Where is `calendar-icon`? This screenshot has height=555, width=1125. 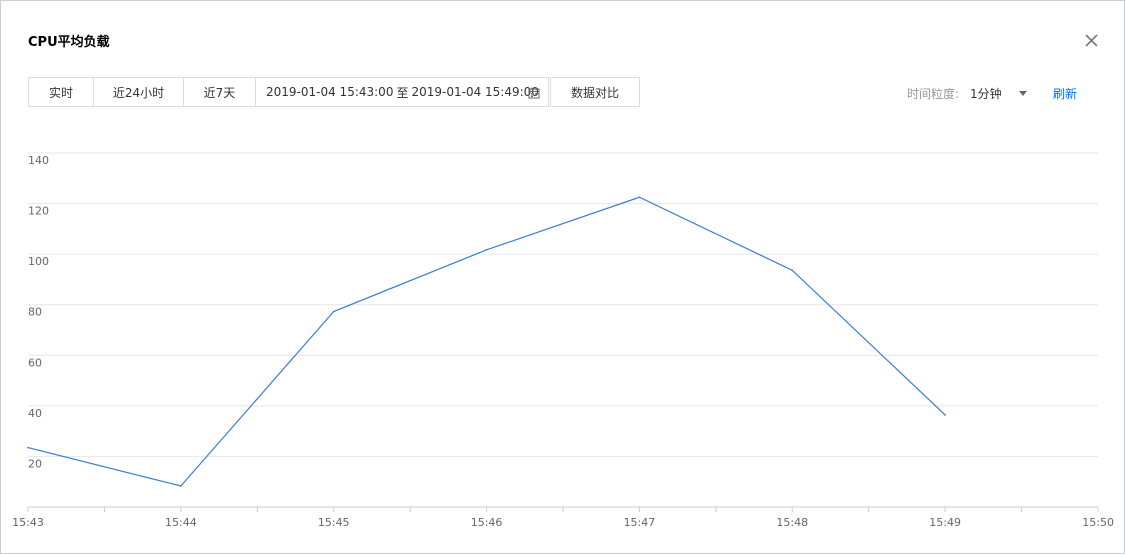
calendar-icon is located at coordinates (534, 93).